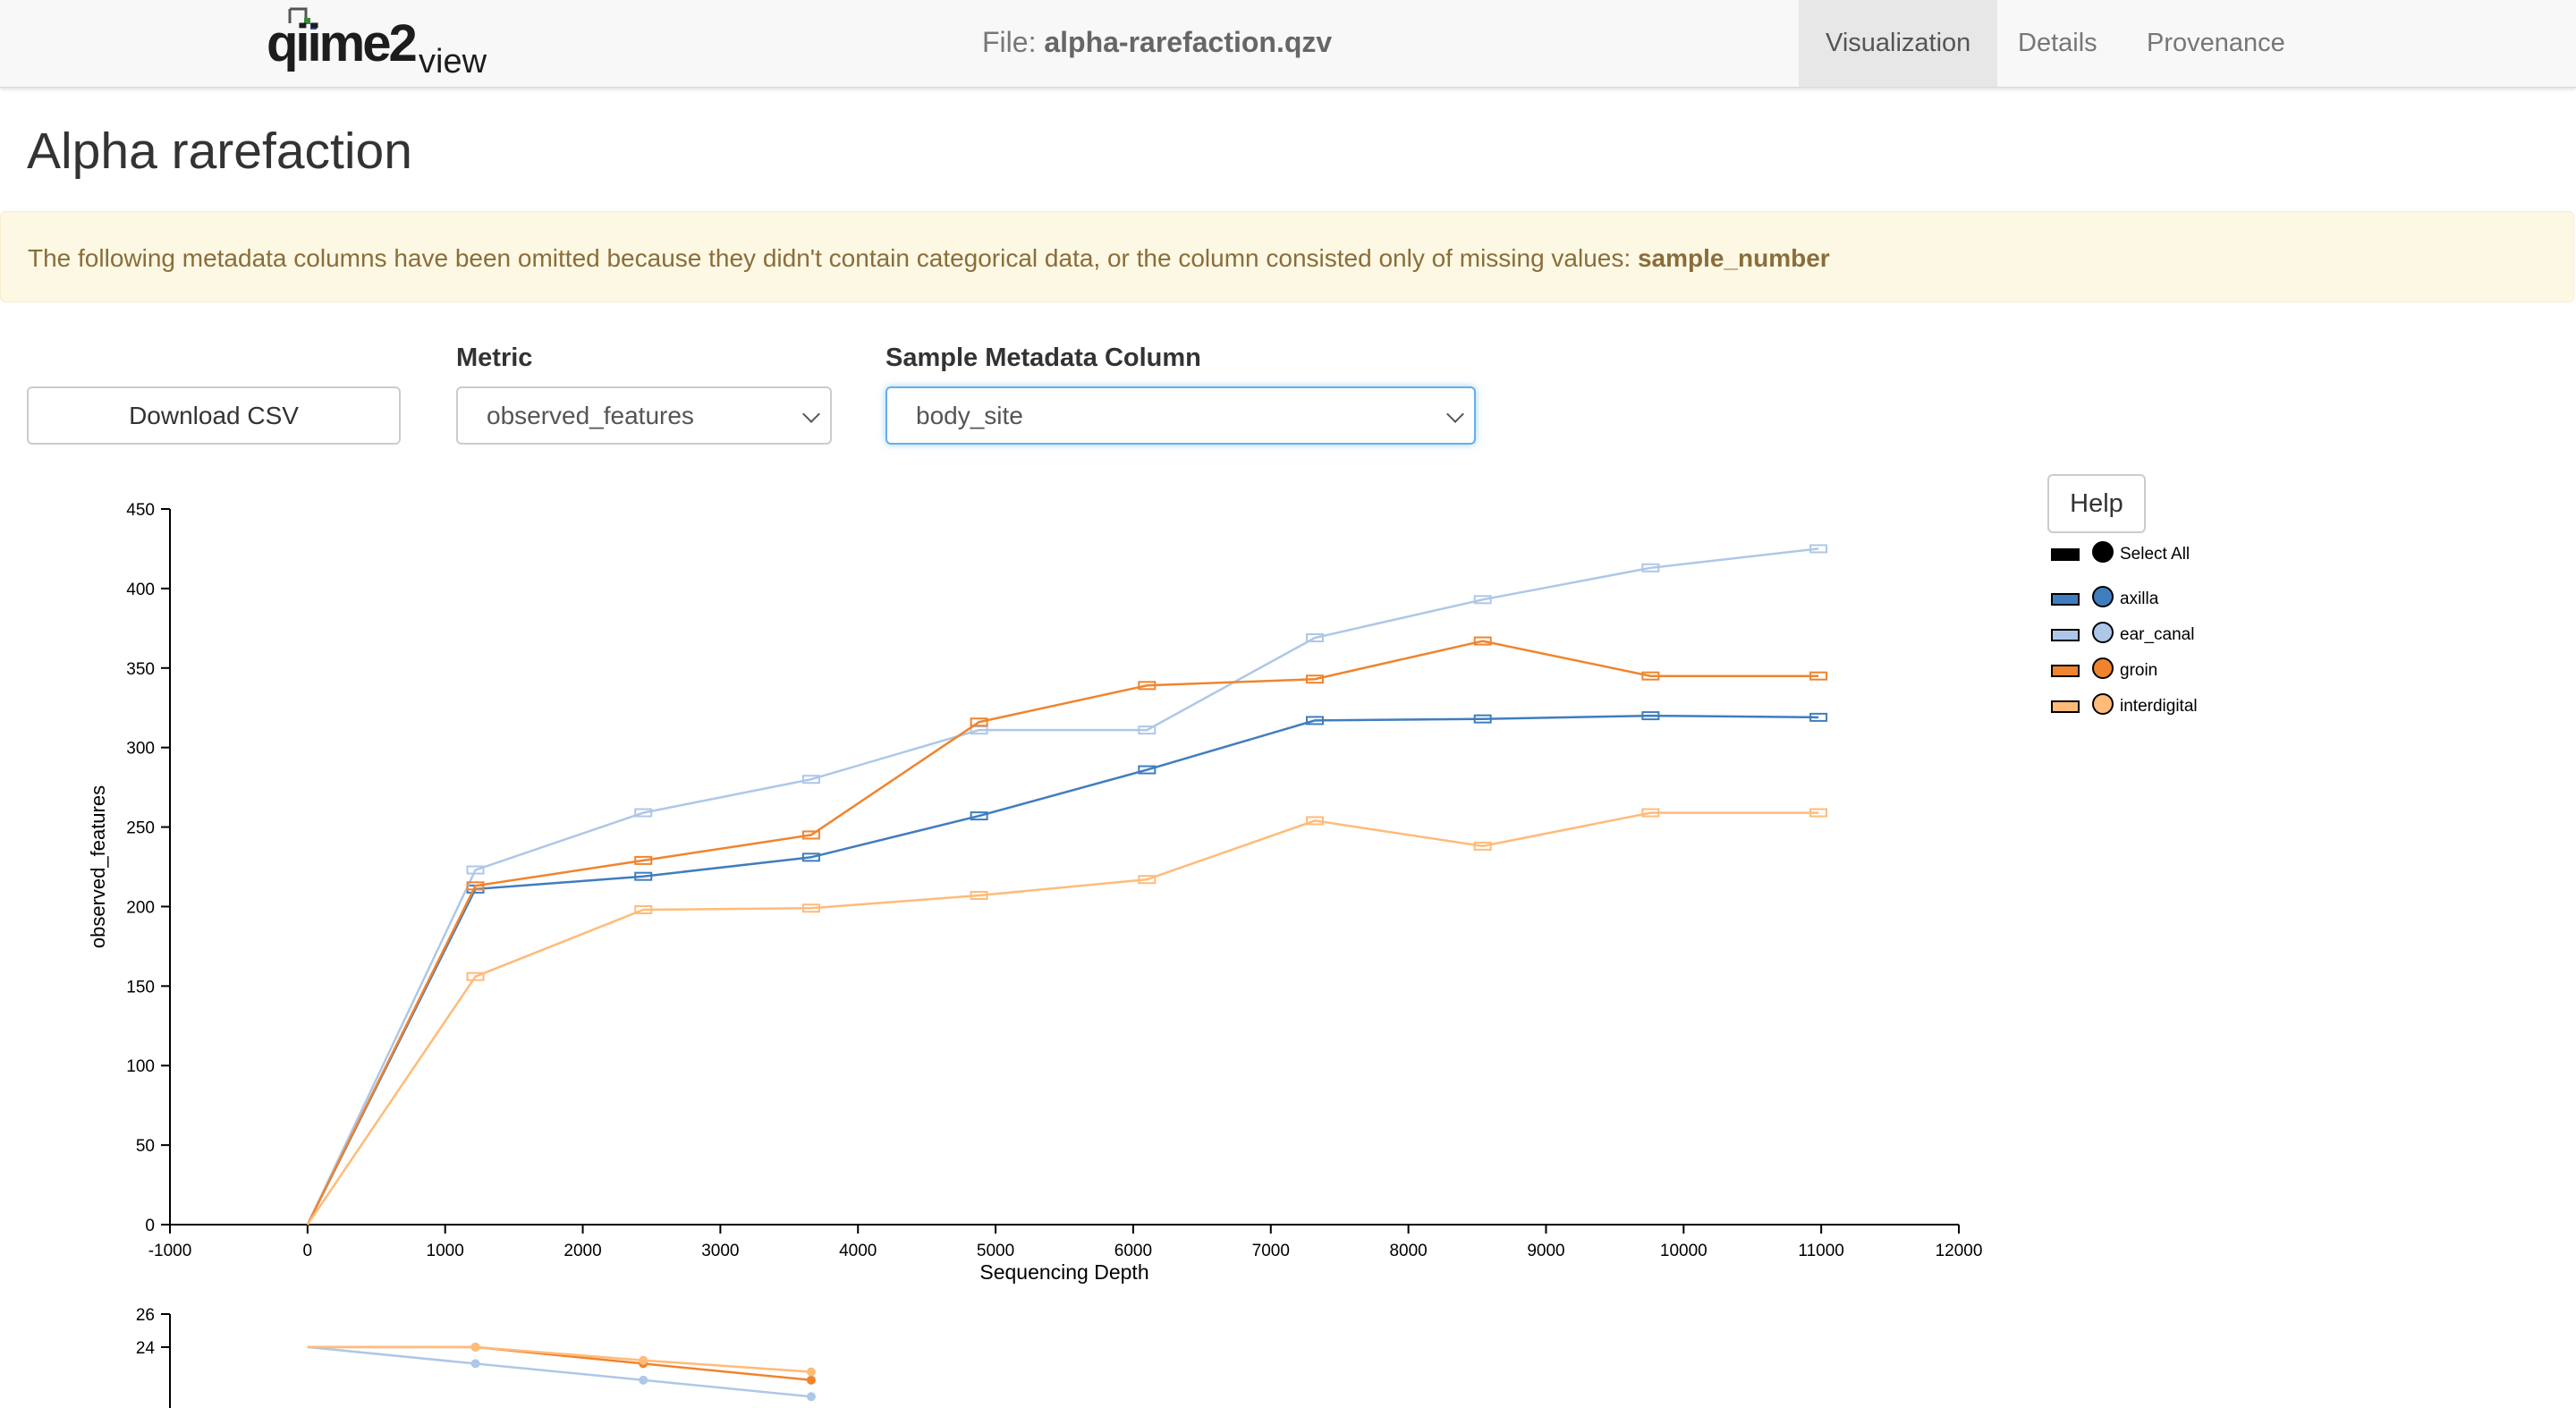 The width and height of the screenshot is (2576, 1408). What do you see at coordinates (140, 749) in the screenshot?
I see `y-tick-label: 300` at bounding box center [140, 749].